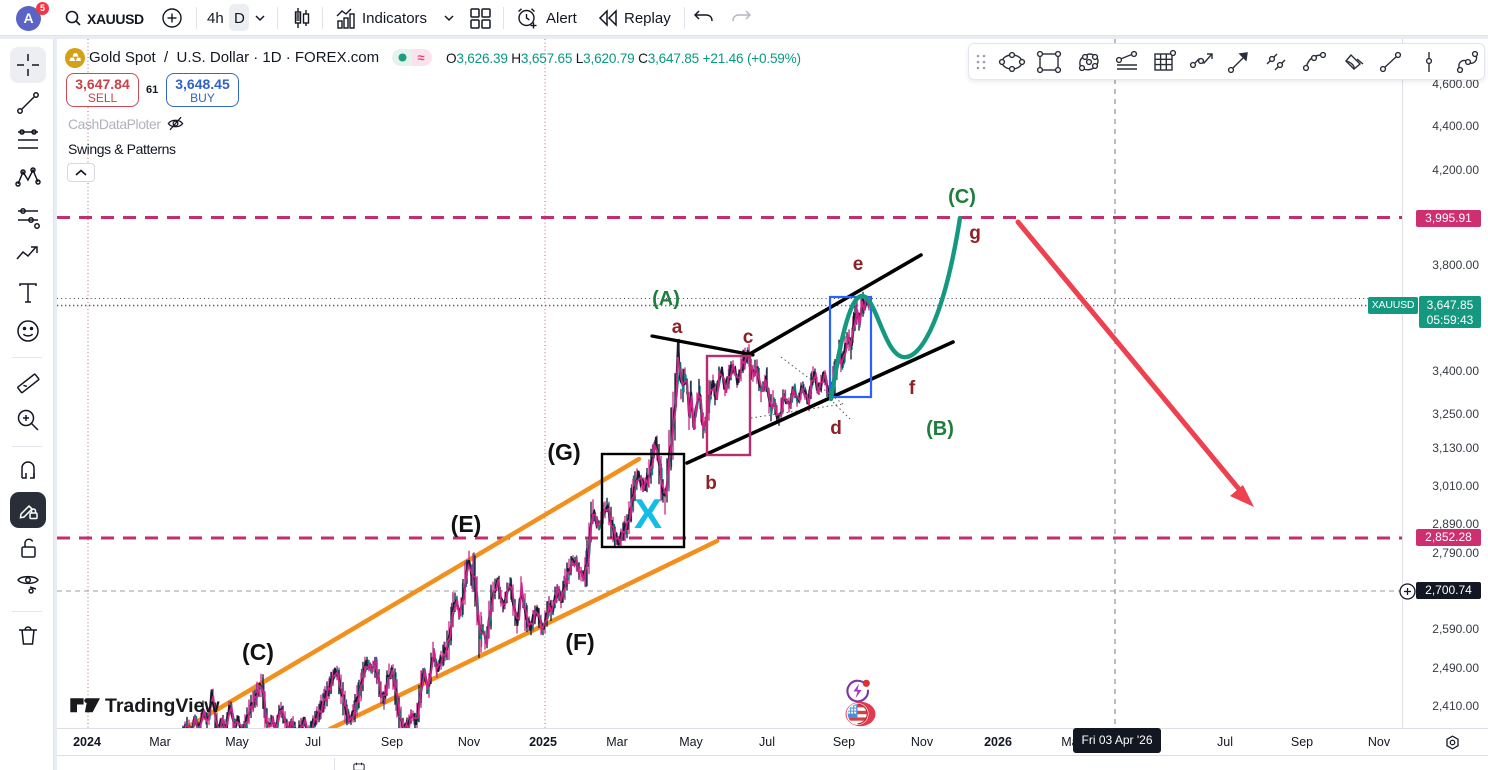 The width and height of the screenshot is (1488, 770). Describe the element at coordinates (711, 483) in the screenshot. I see `svg-text: b` at that location.